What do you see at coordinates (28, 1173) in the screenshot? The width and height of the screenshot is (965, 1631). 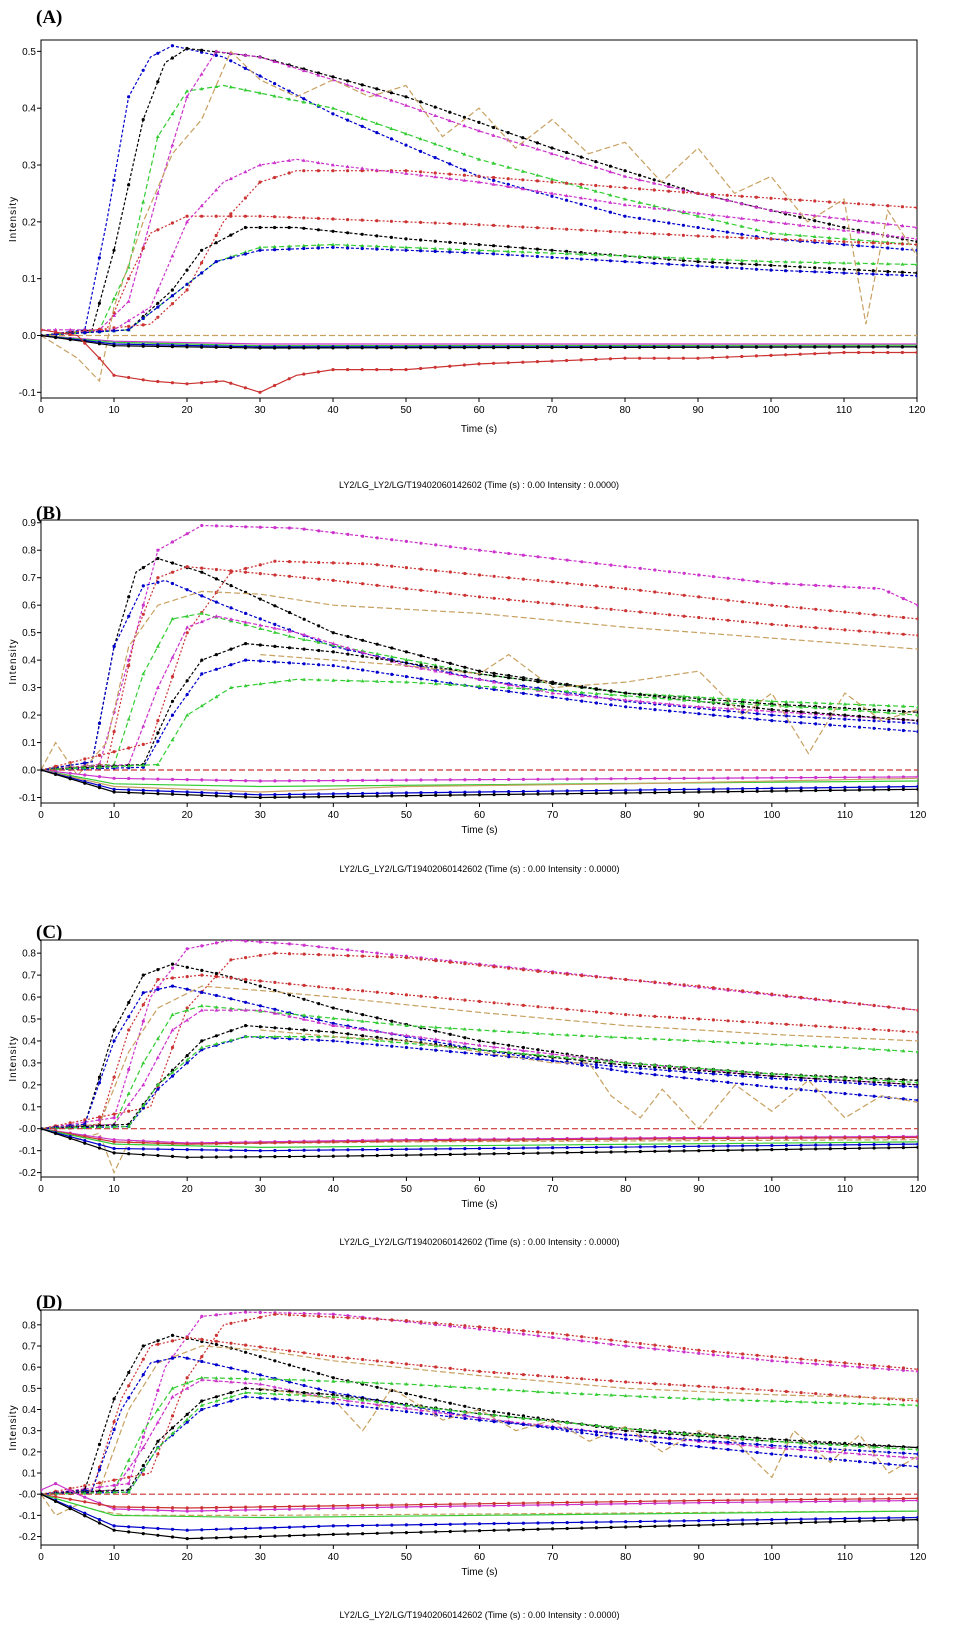 I see `y-tick-label: -0.2` at bounding box center [28, 1173].